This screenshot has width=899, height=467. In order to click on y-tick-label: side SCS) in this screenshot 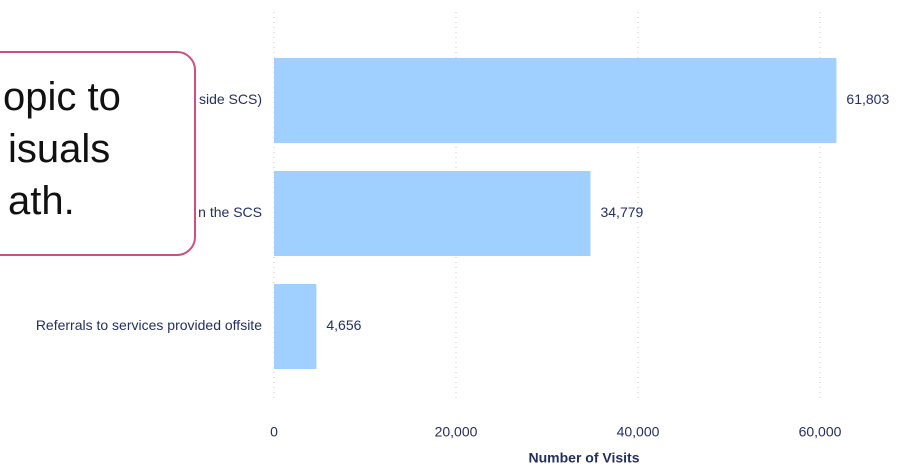, I will do `click(230, 99)`.